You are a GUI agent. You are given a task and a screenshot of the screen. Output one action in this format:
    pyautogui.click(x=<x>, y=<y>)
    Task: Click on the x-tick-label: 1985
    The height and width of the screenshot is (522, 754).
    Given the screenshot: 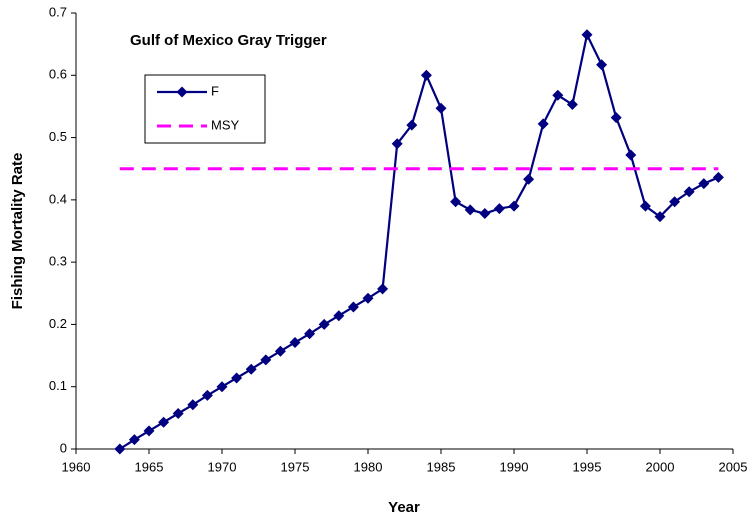 What is the action you would take?
    pyautogui.click(x=441, y=466)
    